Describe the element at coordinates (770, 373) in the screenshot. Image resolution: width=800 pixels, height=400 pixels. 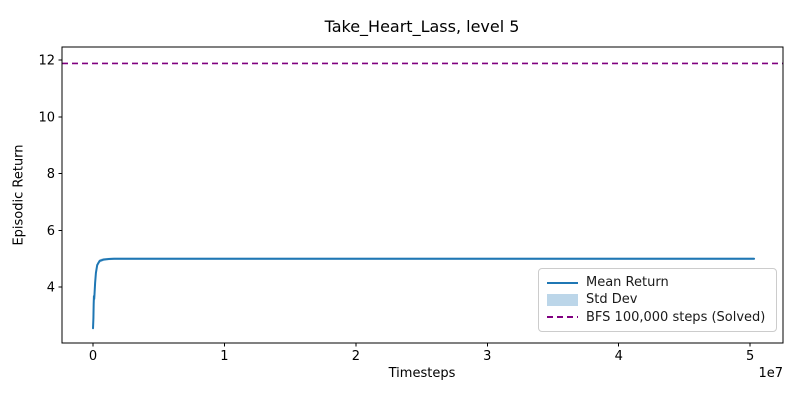
I see `x-axis-offset-label: 1e7` at that location.